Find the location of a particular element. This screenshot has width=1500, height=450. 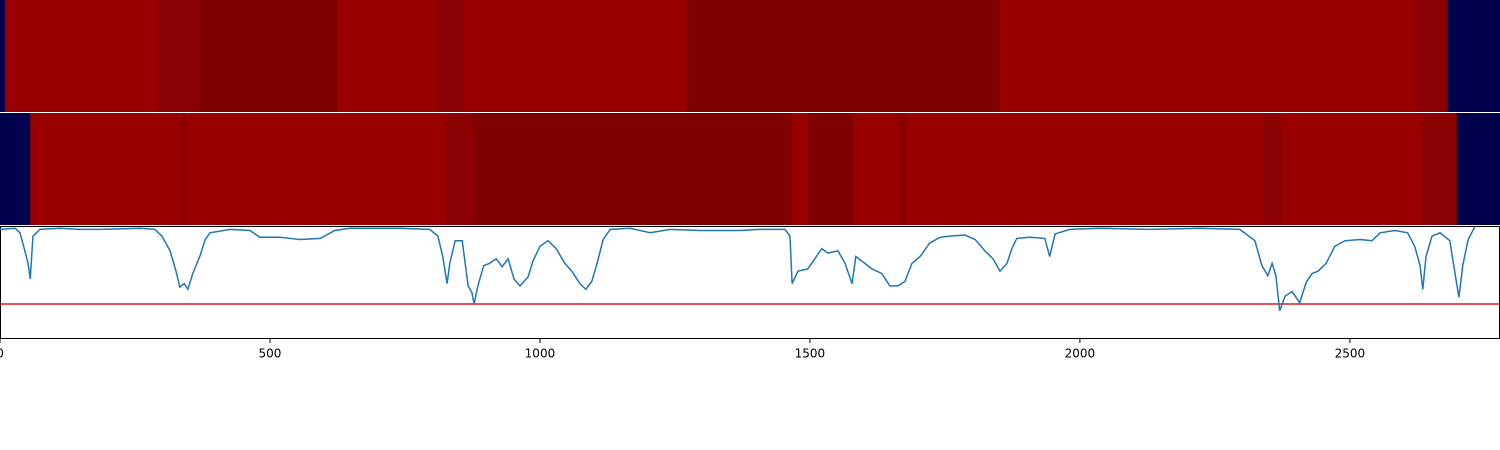

x-tick-label: 2500 is located at coordinates (1350, 354).